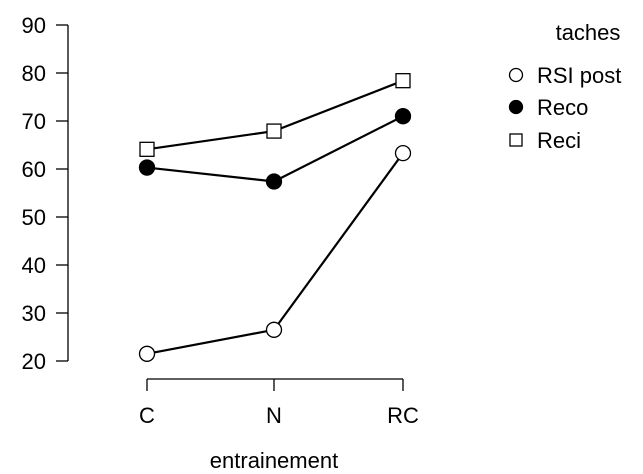 The width and height of the screenshot is (643, 474). Describe the element at coordinates (579, 75) in the screenshot. I see `legend-label-rsi-post: RSI post` at that location.